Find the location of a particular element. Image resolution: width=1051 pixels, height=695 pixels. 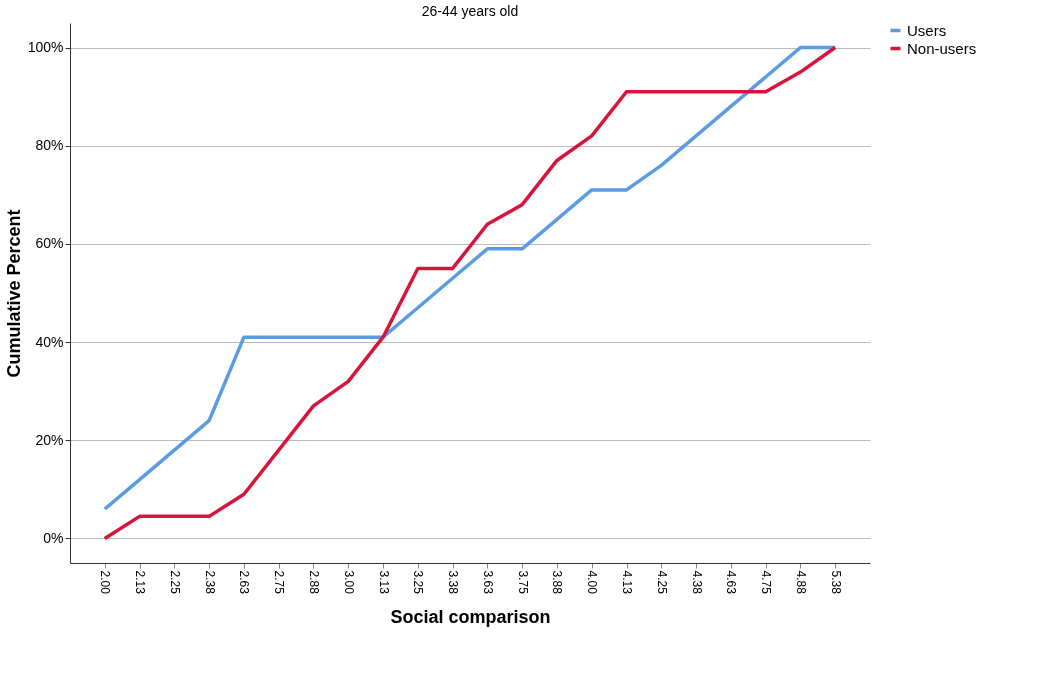

x-tick-label: 3.88 is located at coordinates (557, 582).